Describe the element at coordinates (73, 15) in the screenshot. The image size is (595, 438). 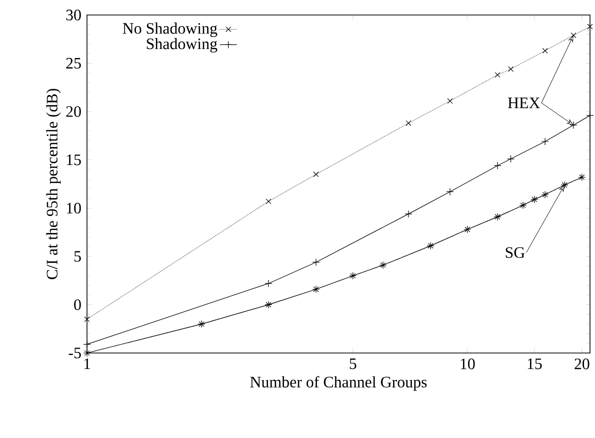
I see `y-tick-label: 30` at that location.